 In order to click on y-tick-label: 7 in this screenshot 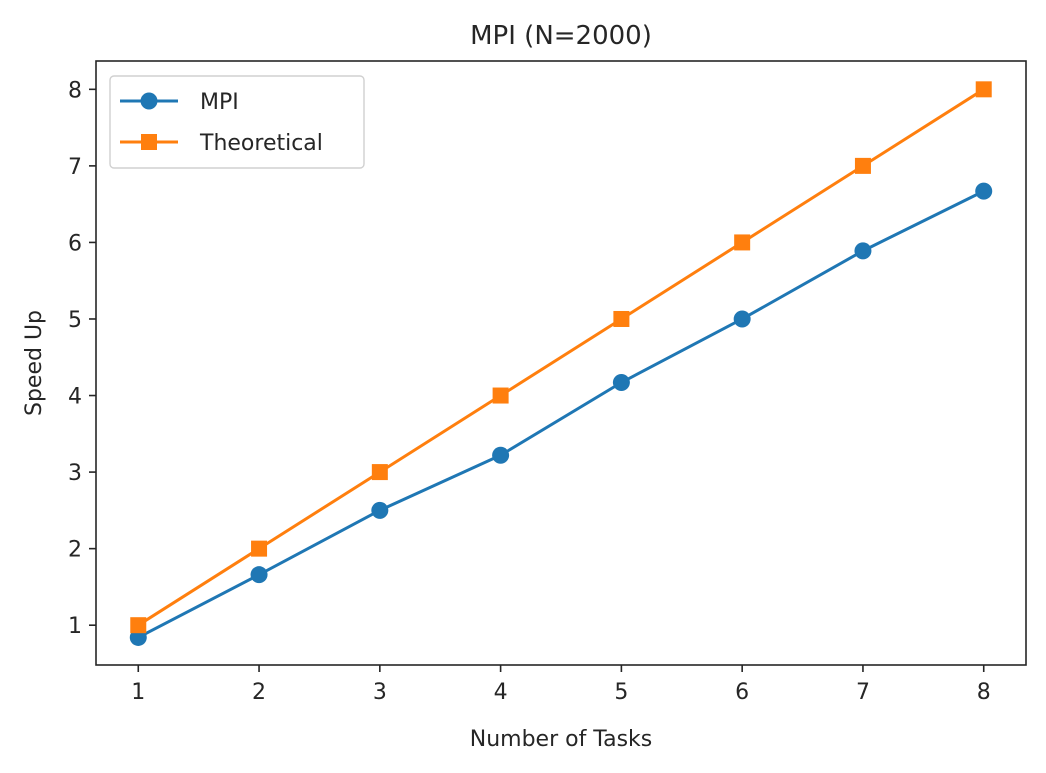, I will do `click(75, 167)`.